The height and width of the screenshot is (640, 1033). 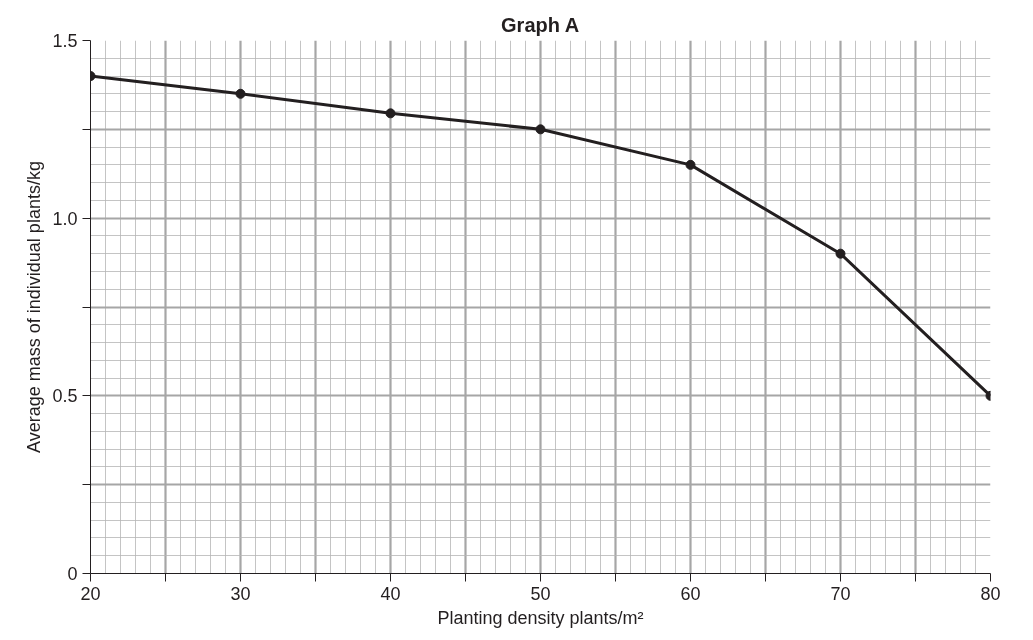 What do you see at coordinates (34, 307) in the screenshot?
I see `y-axis-title: Average mass of individual plants/kg` at bounding box center [34, 307].